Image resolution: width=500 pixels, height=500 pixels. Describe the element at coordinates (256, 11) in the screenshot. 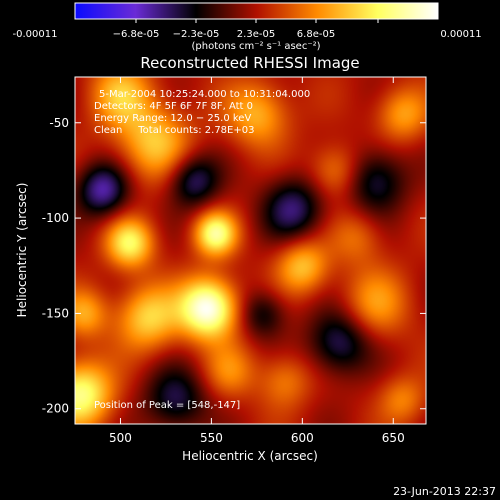

I see `colorbar-gradient` at that location.